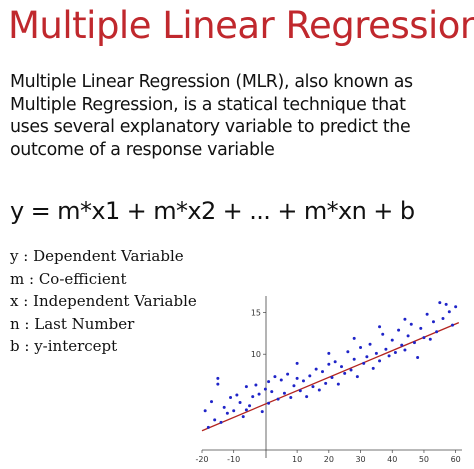 The width and height of the screenshot is (474, 469). I want to click on x-tick-label: 10, so click(297, 459).